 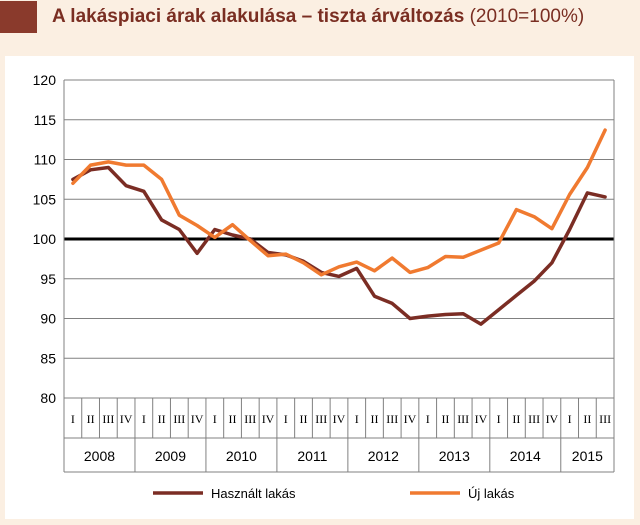 I want to click on y-tick-label: 90, so click(x=48, y=319).